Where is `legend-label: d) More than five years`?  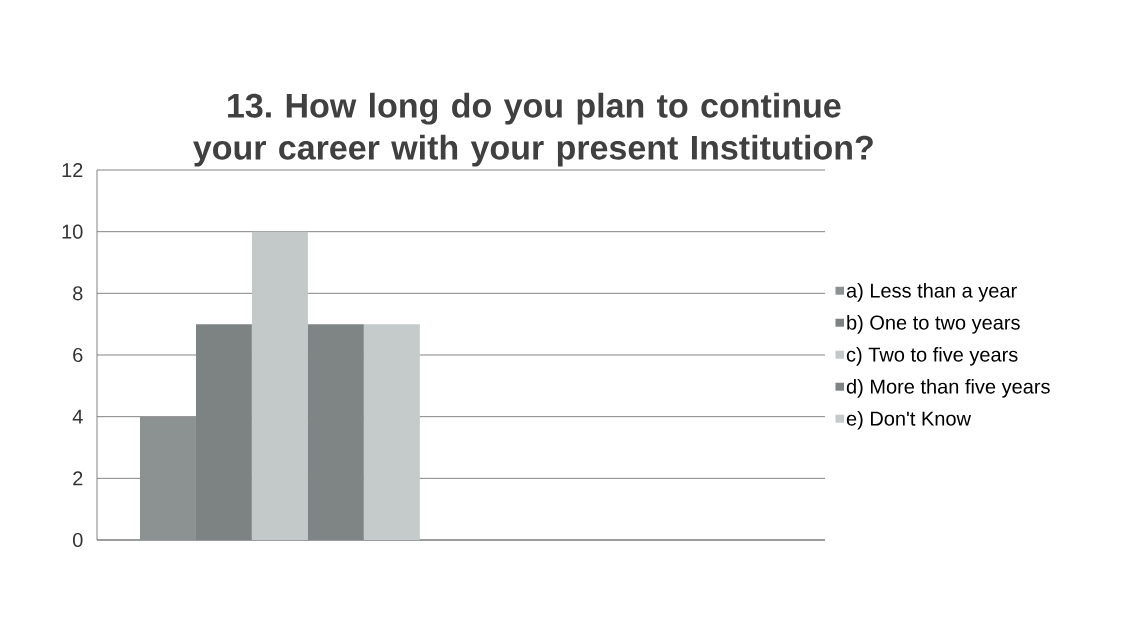
legend-label: d) More than five years is located at coordinates (948, 388).